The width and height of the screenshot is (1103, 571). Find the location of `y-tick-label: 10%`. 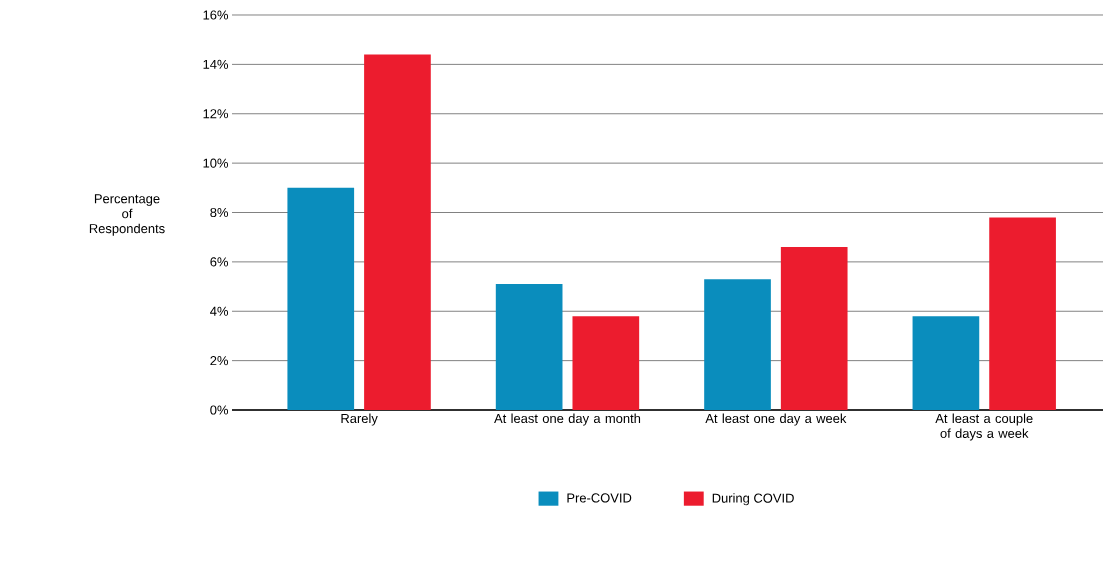

y-tick-label: 10% is located at coordinates (216, 163).